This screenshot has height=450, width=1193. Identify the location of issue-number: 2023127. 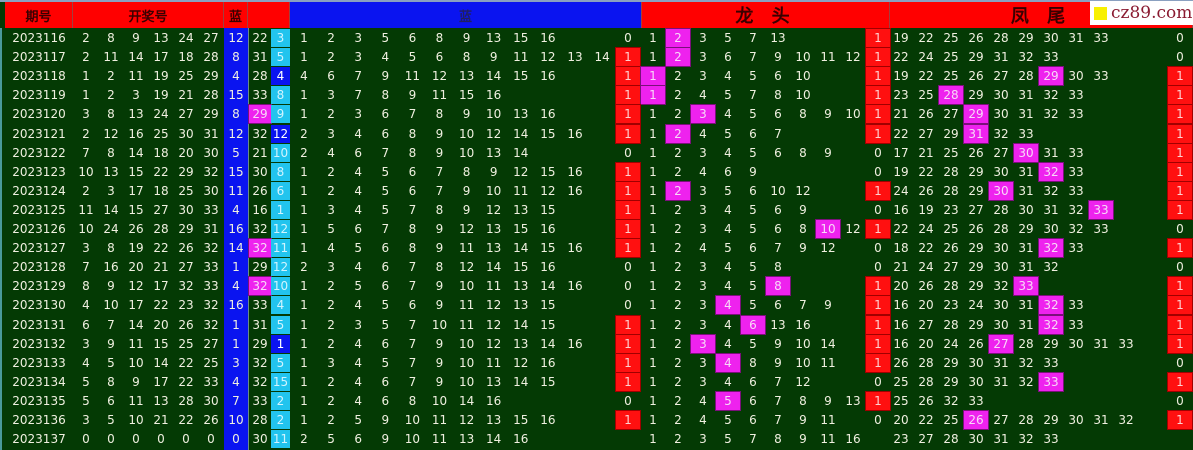
(39, 248).